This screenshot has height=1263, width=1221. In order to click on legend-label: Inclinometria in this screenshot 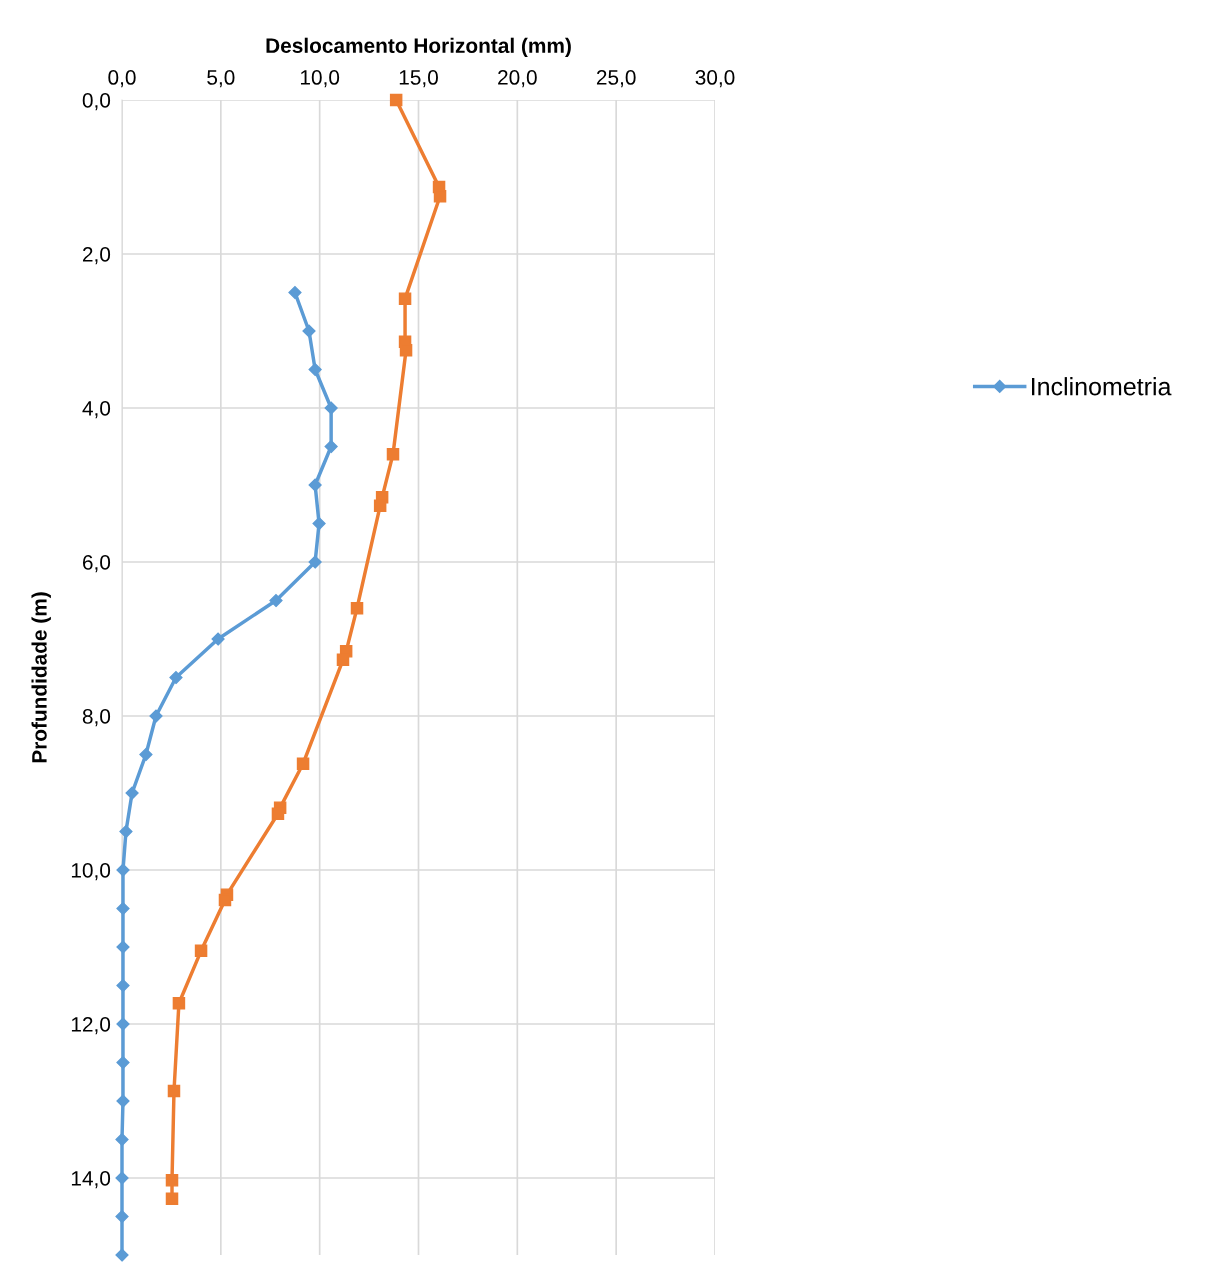, I will do `click(1102, 386)`.